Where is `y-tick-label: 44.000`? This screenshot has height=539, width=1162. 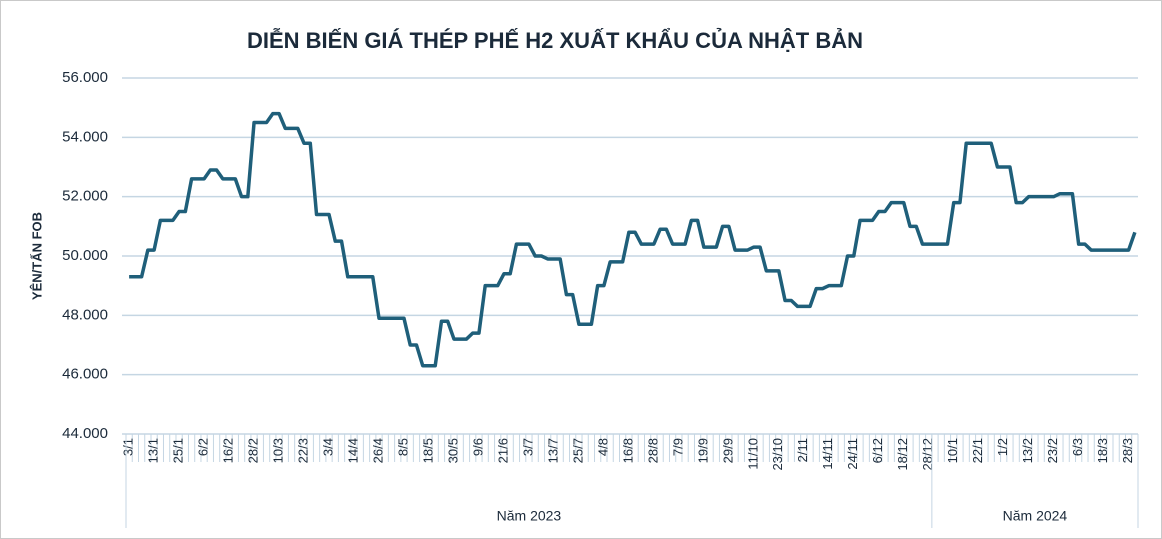
y-tick-label: 44.000 is located at coordinates (85, 433).